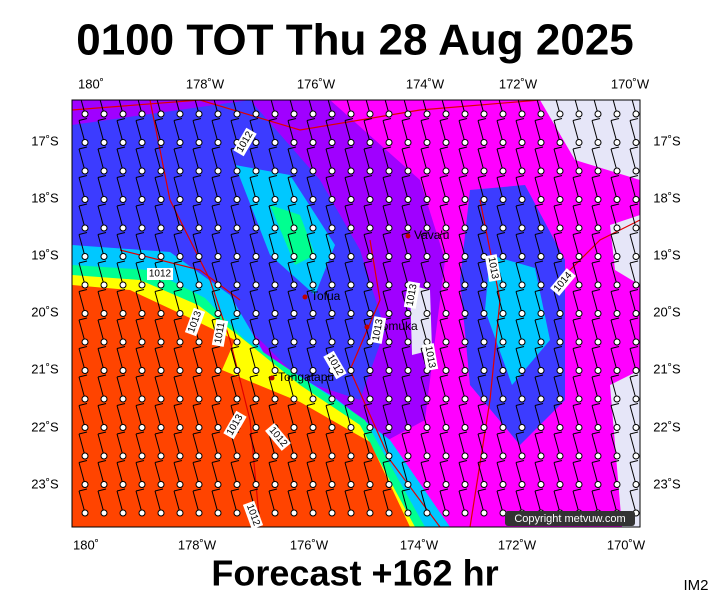 The image size is (711, 605). I want to click on isobar-label: 1013, so click(493, 268).